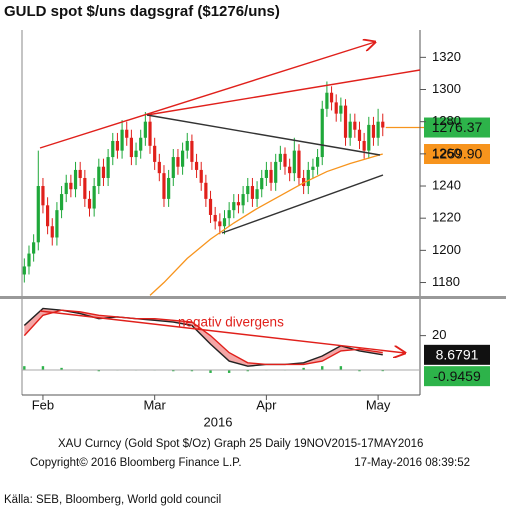  What do you see at coordinates (446, 249) in the screenshot?
I see `y-tick-label: 1200` at bounding box center [446, 249].